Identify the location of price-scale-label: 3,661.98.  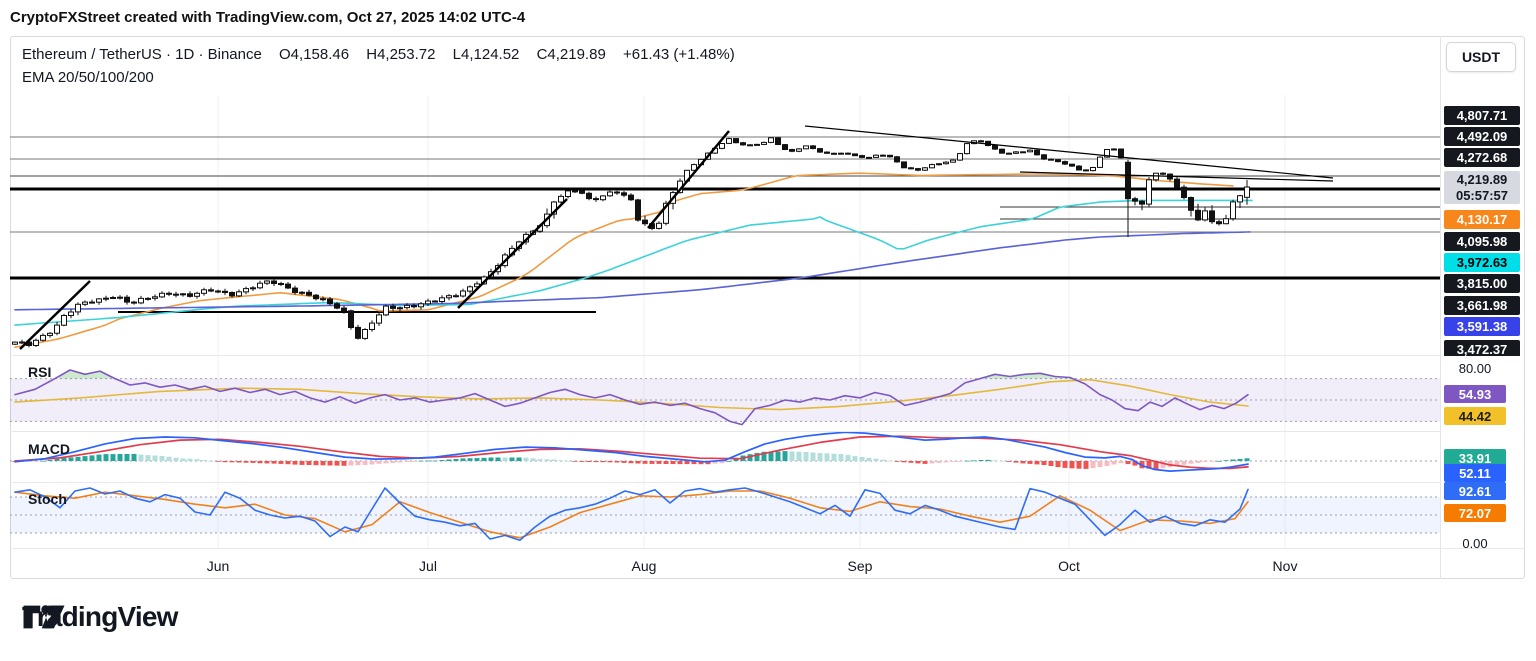
(1482, 305).